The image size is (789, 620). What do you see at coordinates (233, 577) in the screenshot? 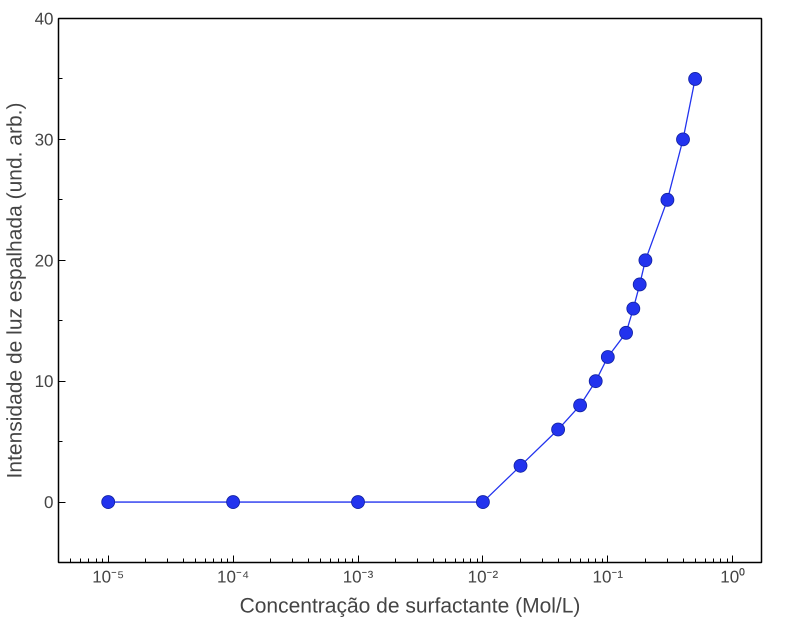
I see `x-tick-label: 10⁻⁴` at bounding box center [233, 577].